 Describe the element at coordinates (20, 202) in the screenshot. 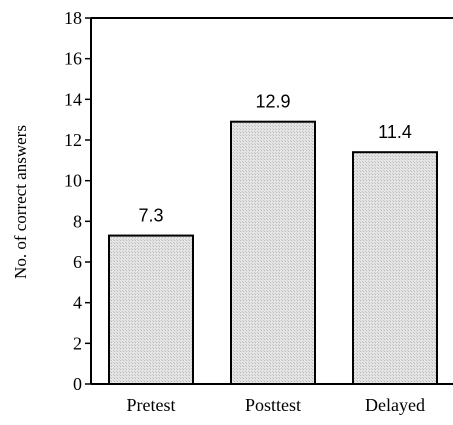

I see `y-axis-title: No. of correct answers` at that location.